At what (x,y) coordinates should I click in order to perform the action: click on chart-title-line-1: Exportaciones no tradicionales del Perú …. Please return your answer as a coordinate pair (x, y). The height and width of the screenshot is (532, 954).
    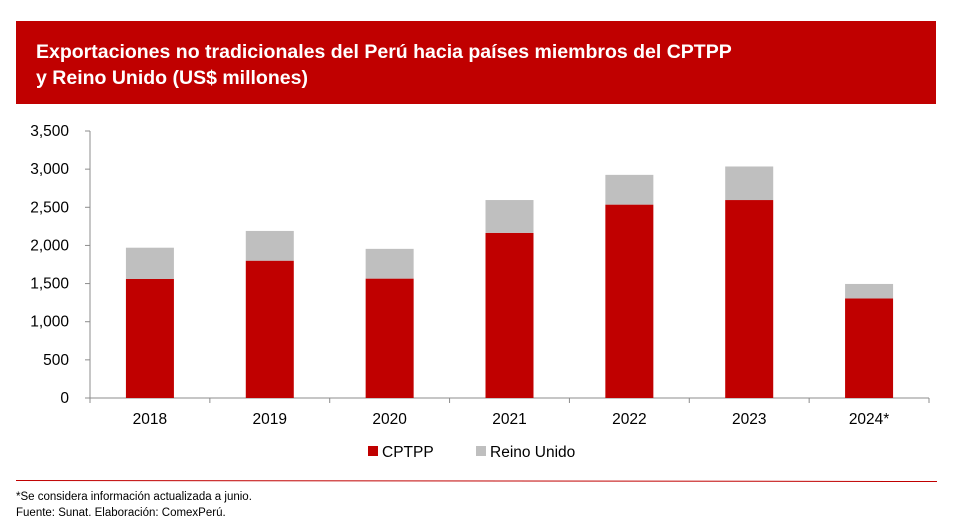
    Looking at the image, I should click on (384, 52).